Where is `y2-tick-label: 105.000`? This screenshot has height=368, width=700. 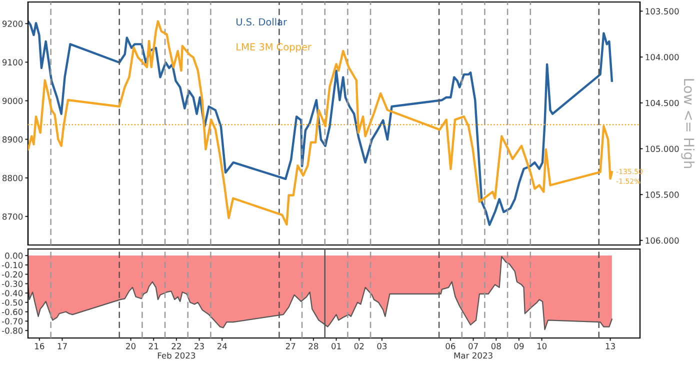 y2-tick-label: 105.000 is located at coordinates (662, 149).